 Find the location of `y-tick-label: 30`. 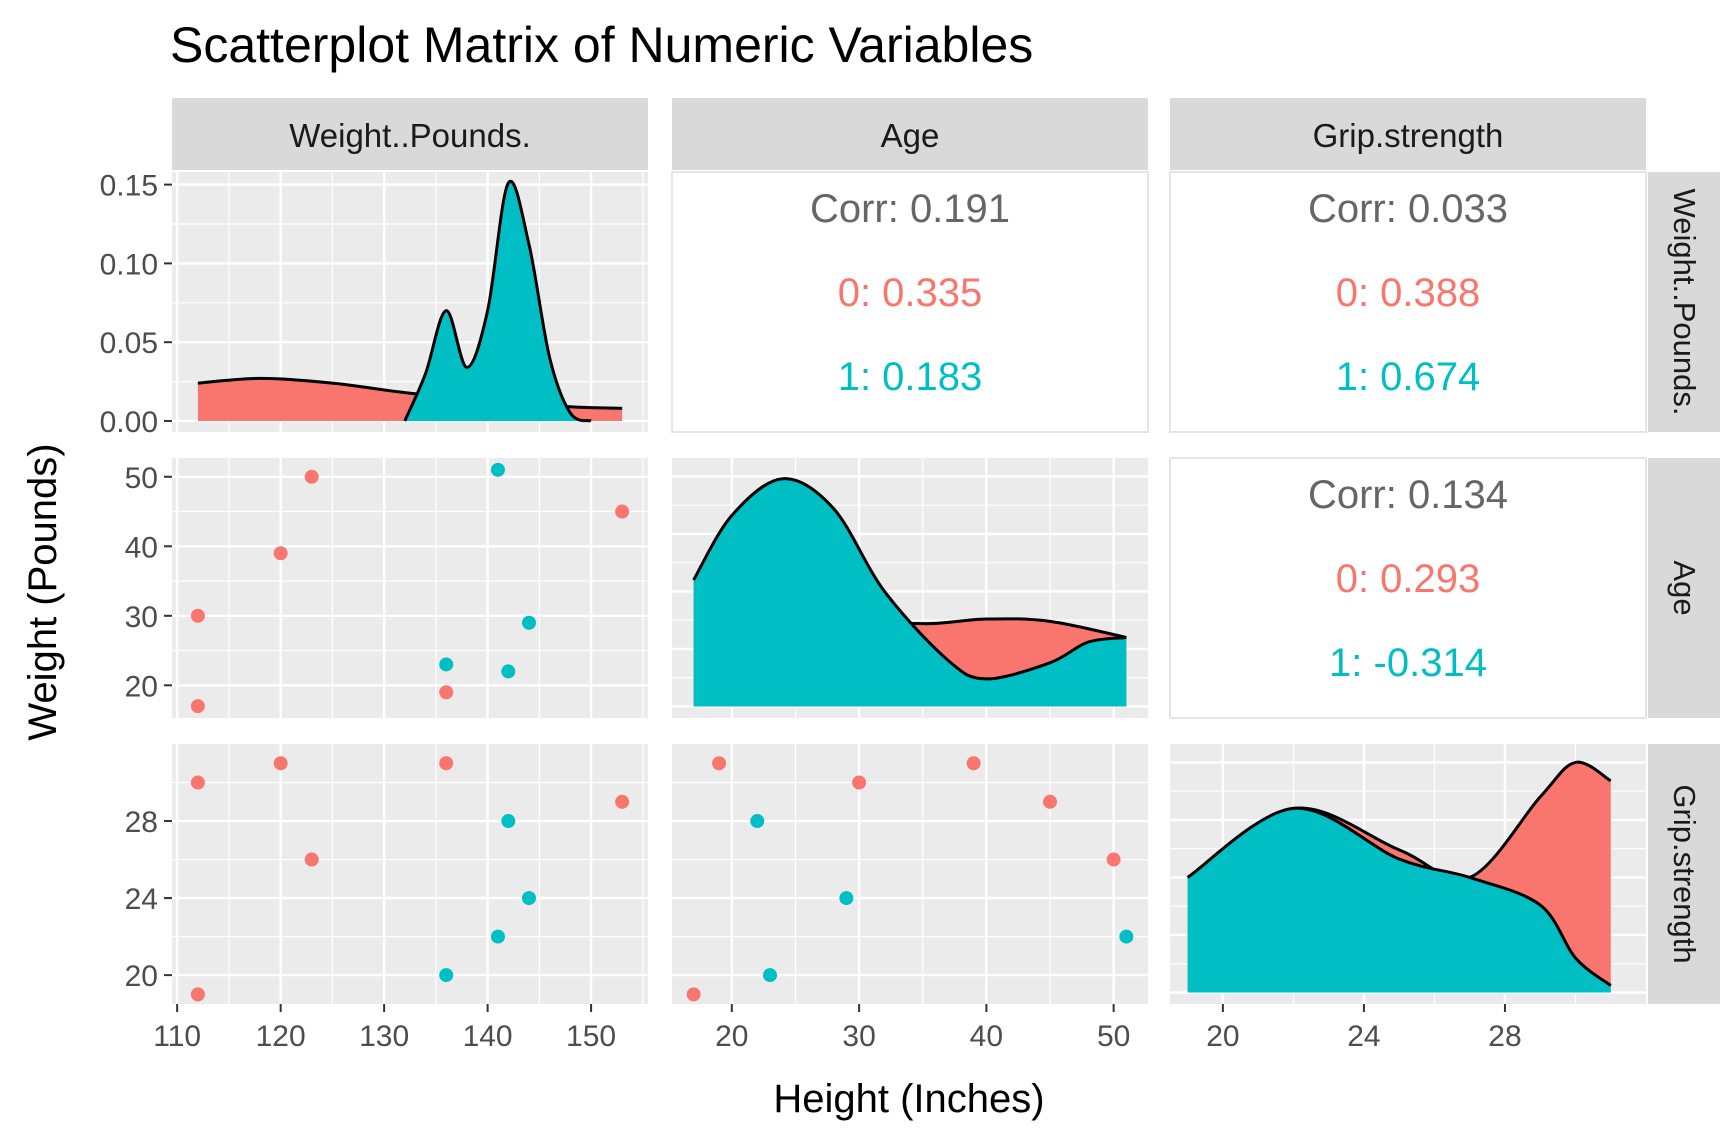

y-tick-label: 30 is located at coordinates (141, 617).